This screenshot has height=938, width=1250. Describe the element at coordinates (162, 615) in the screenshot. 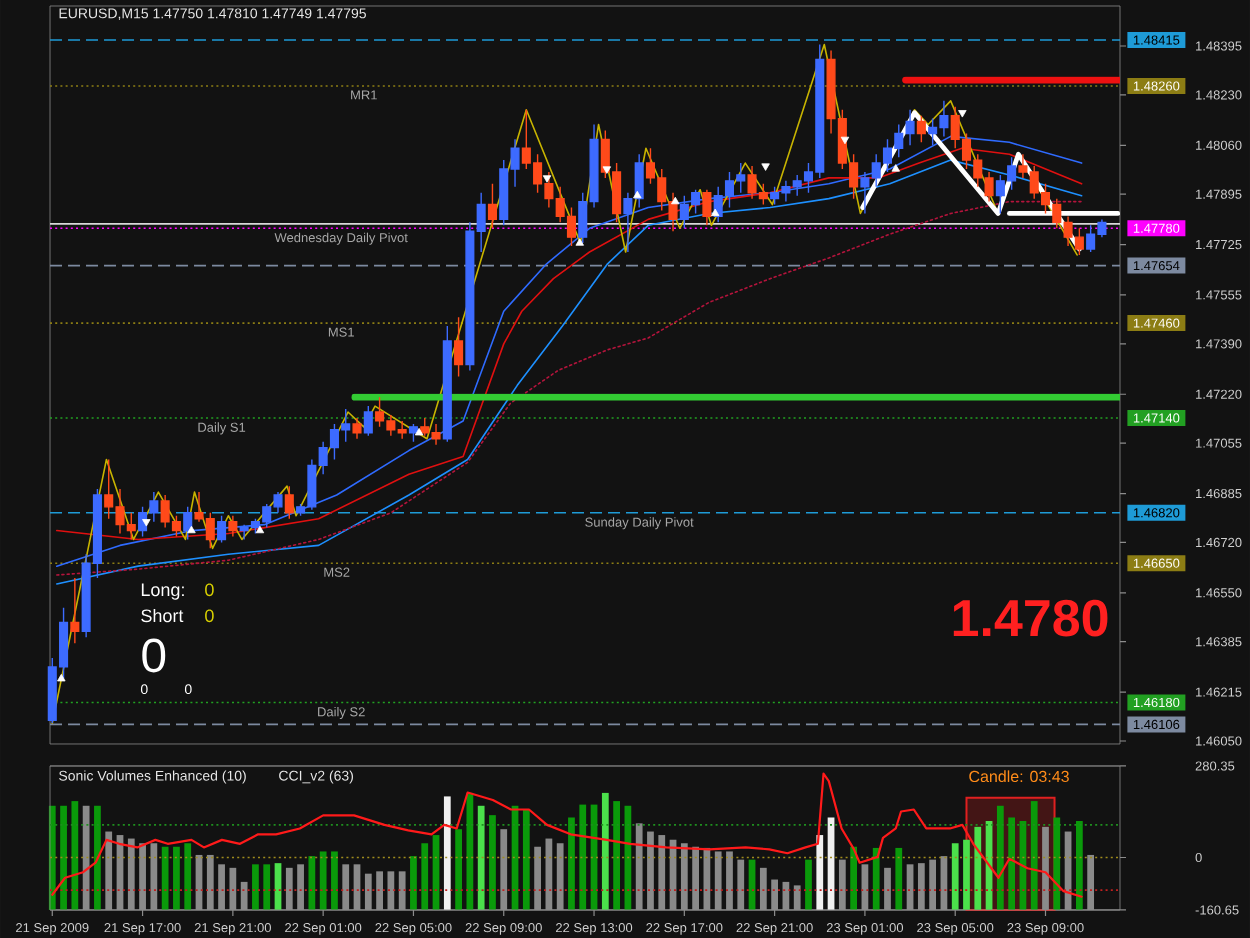

I see `annotation: Short` at that location.